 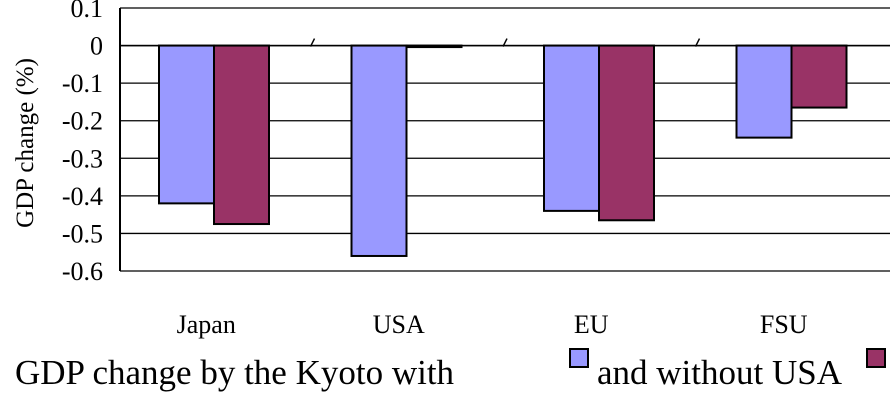 I want to click on y-tick-label: -0.1, so click(x=82, y=83).